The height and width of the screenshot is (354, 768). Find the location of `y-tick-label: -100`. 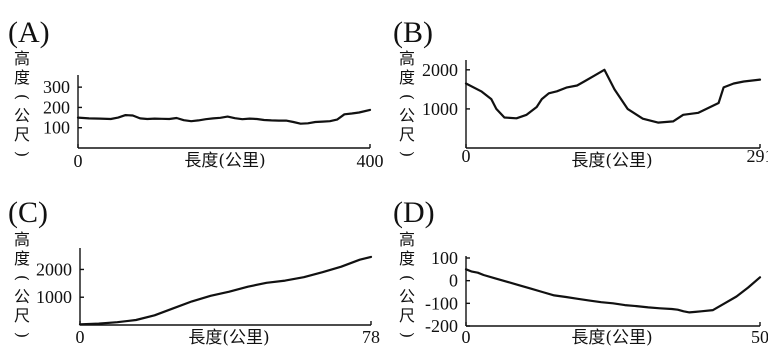

y-tick-label: -100 is located at coordinates (441, 303).